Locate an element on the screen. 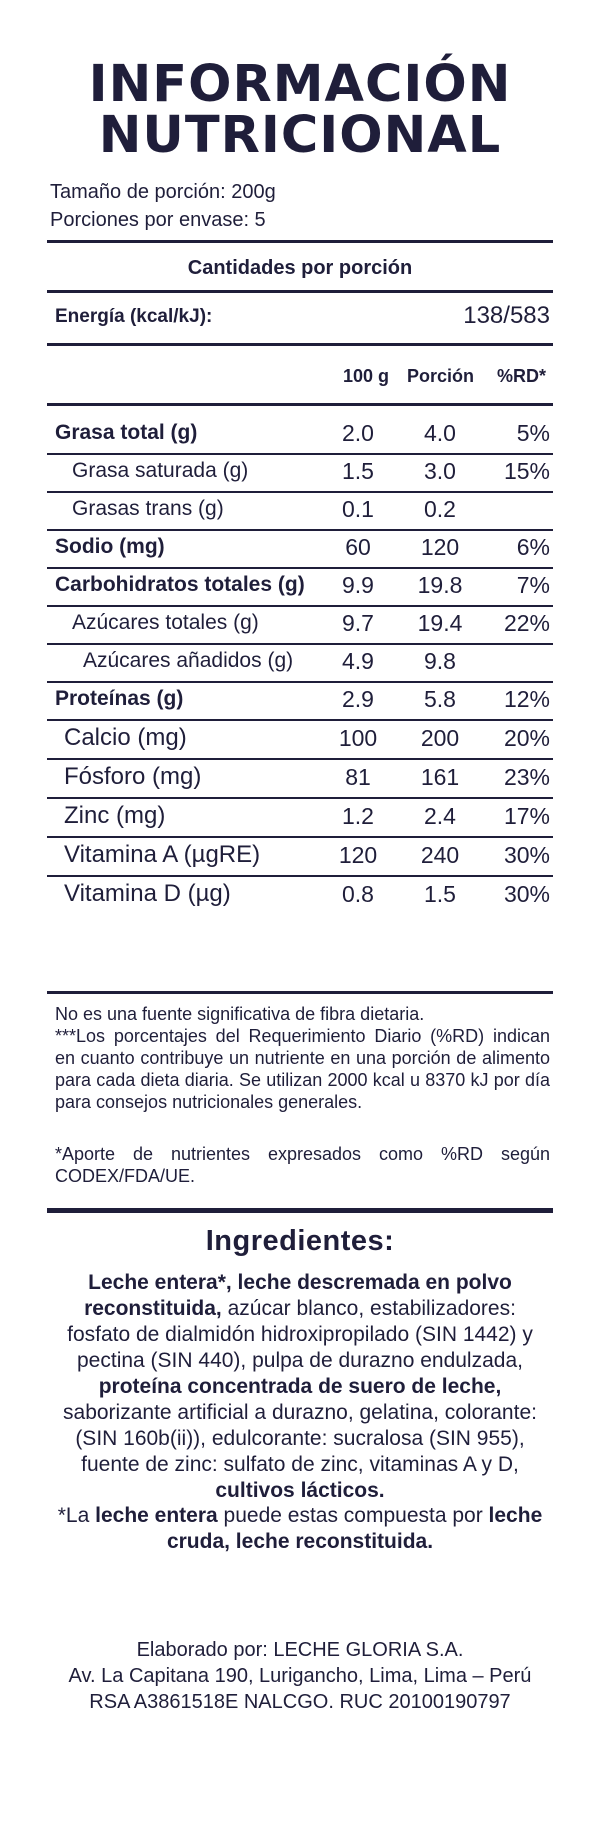 The width and height of the screenshot is (600, 1830). whole-milk-note-d: leche cruda, leche reconstituida. is located at coordinates (354, 1528).